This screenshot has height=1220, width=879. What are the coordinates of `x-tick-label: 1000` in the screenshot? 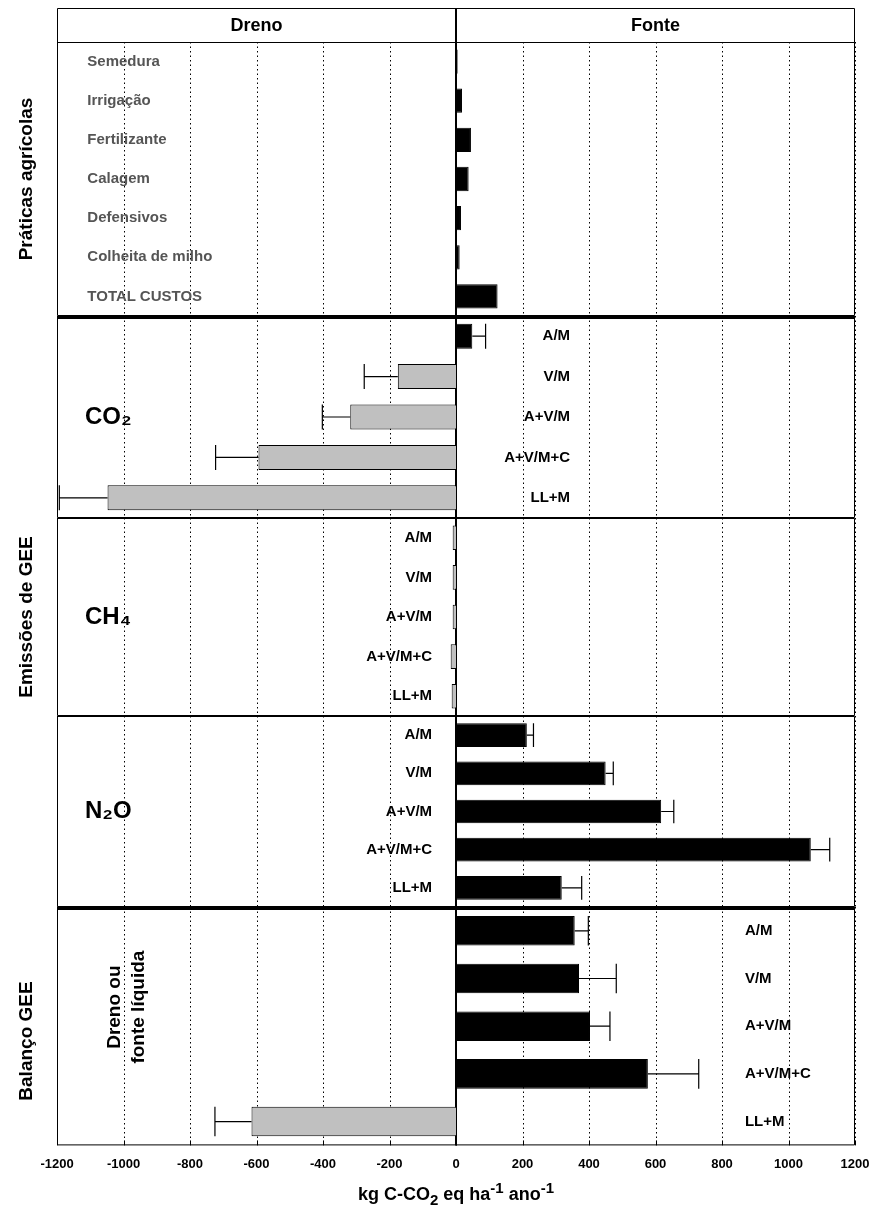 It's located at (788, 1163).